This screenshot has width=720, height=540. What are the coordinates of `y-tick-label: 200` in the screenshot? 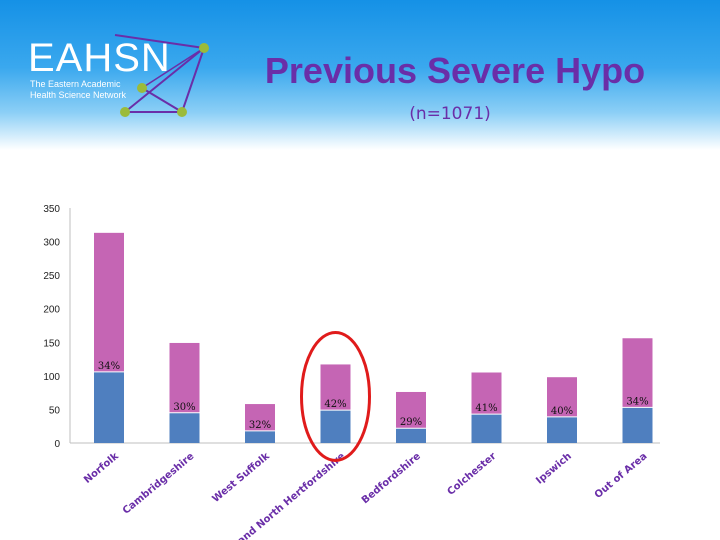 It's located at (51, 310).